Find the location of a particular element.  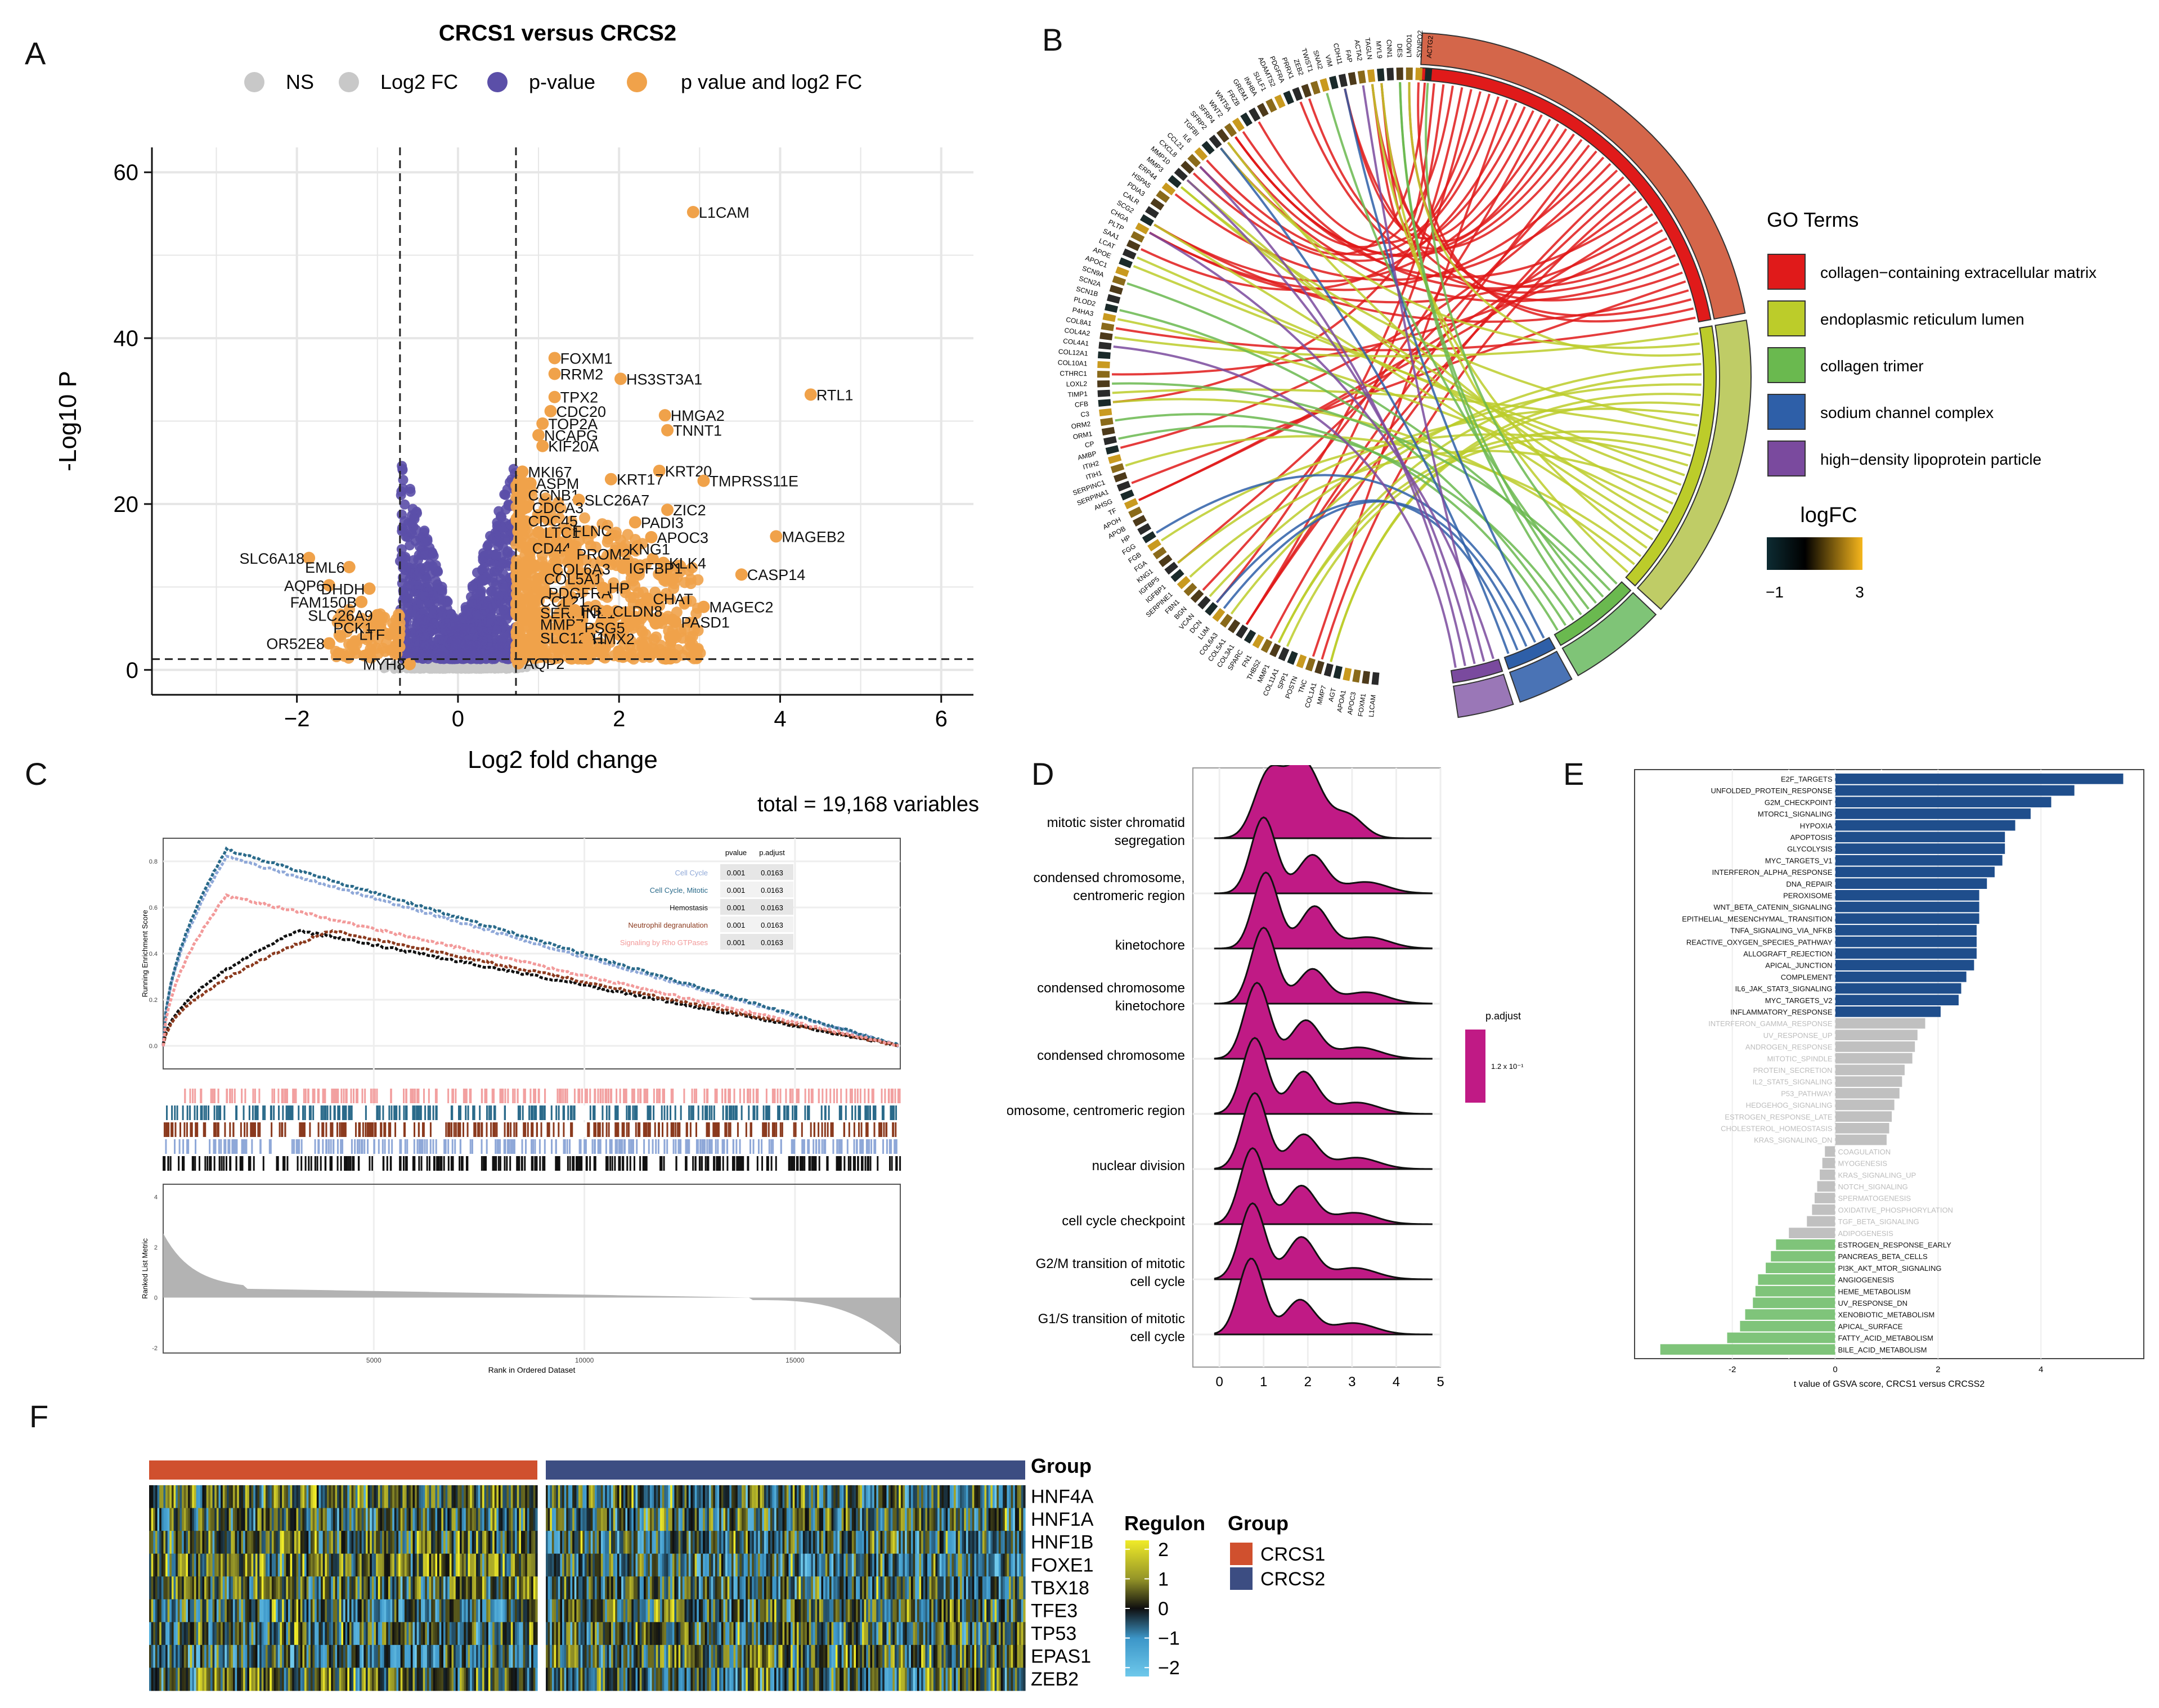

gsva-category-label: APICAL_JUNCTION is located at coordinates (1798, 965).